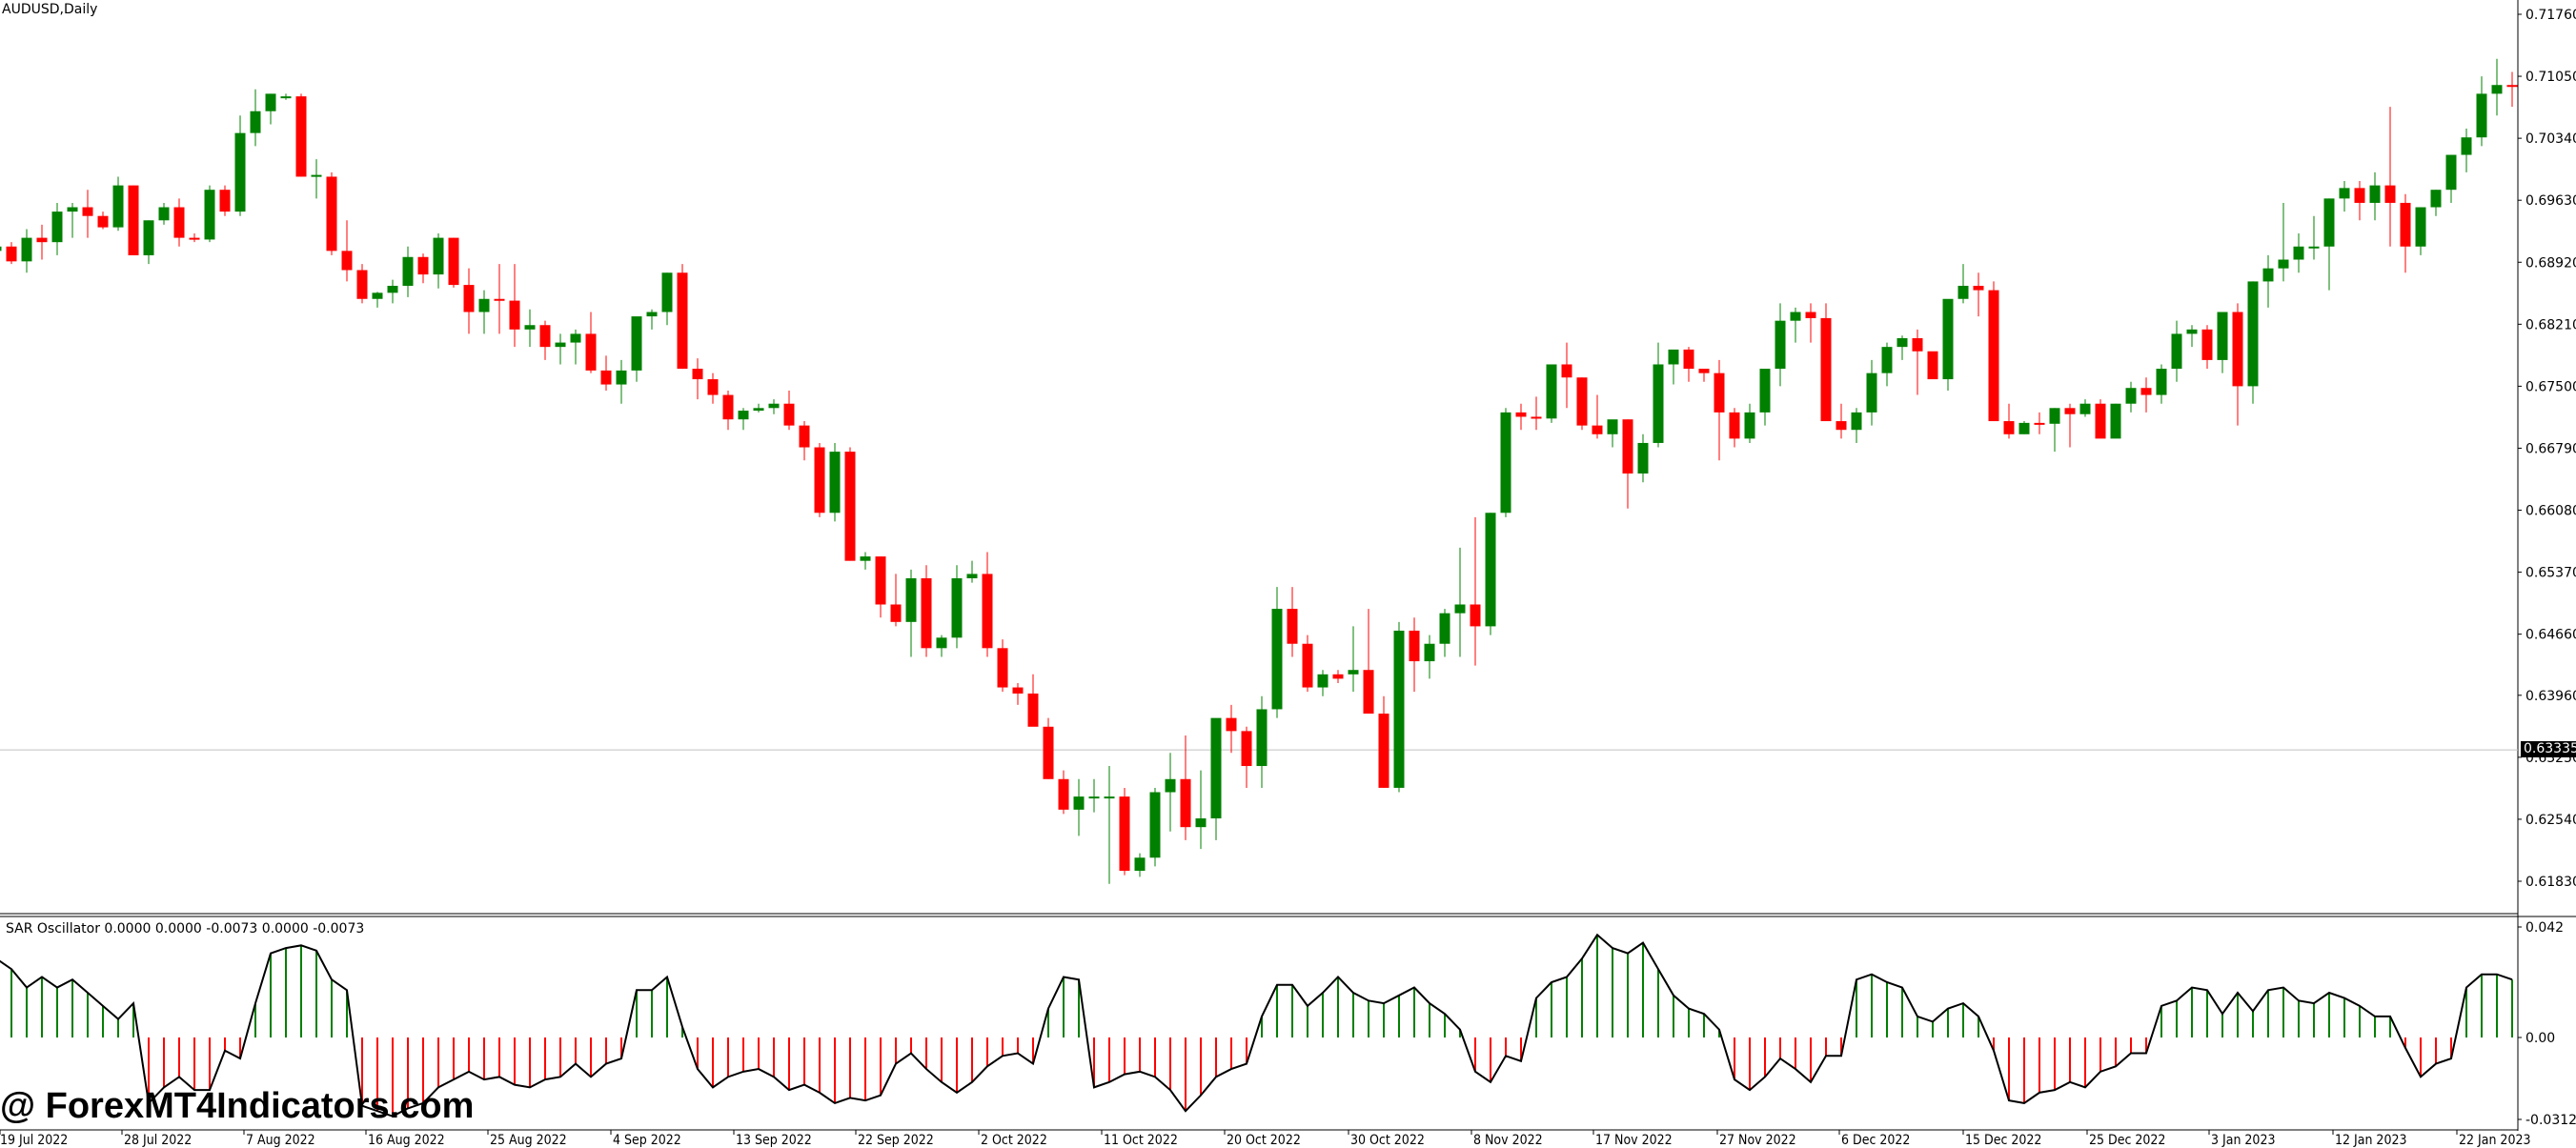 Image resolution: width=2576 pixels, height=1148 pixels. Describe the element at coordinates (2550, 820) in the screenshot. I see `price-tick-label: 0.62540` at that location.